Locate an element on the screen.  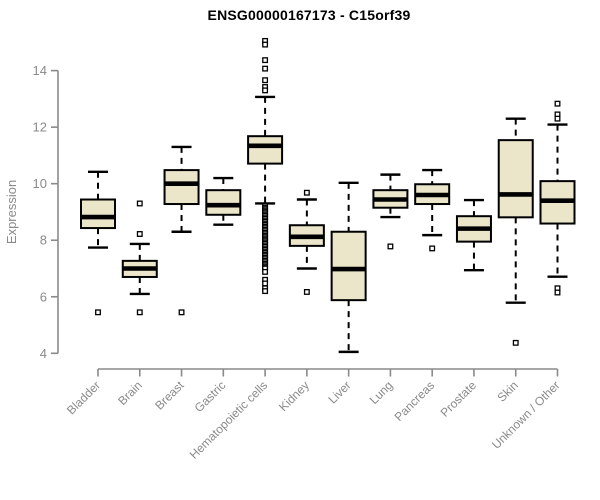
y-axis: 4 6 8 10 12 14 Expression is located at coordinates (31, 212).